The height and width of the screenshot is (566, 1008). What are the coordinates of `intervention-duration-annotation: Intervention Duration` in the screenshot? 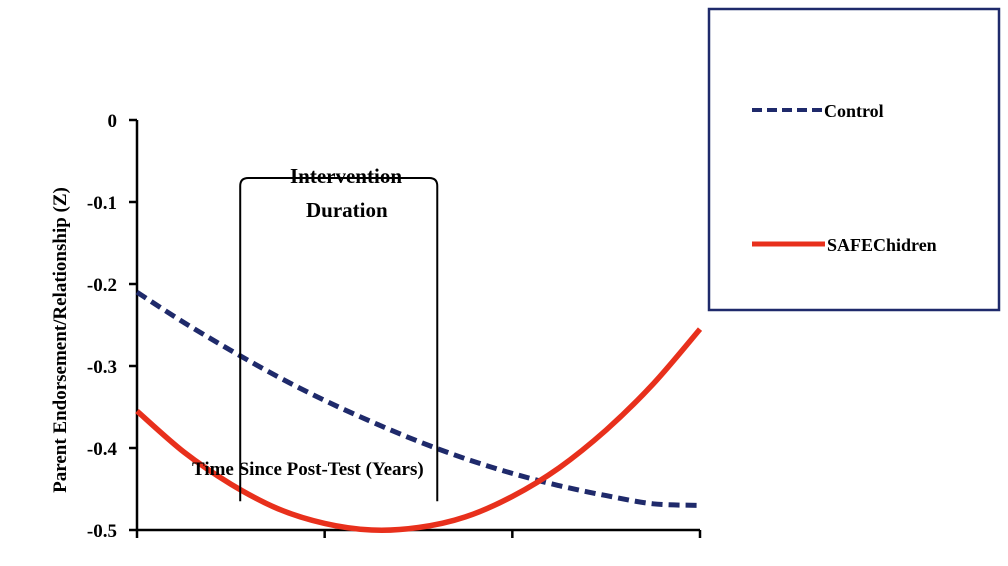 It's located at (339, 333).